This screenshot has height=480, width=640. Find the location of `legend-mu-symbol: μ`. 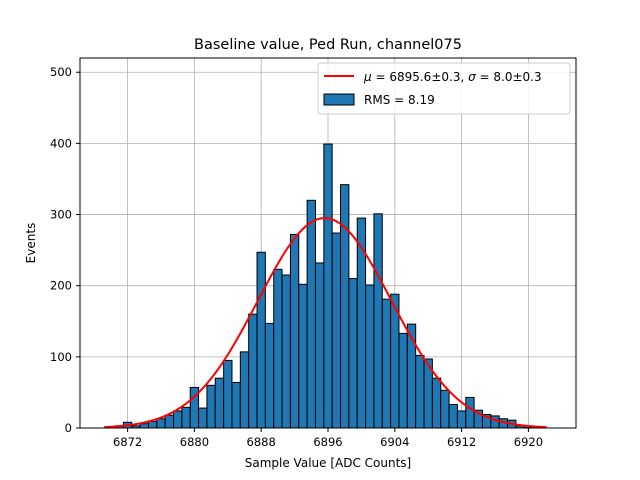

legend-mu-symbol: μ is located at coordinates (367, 77).